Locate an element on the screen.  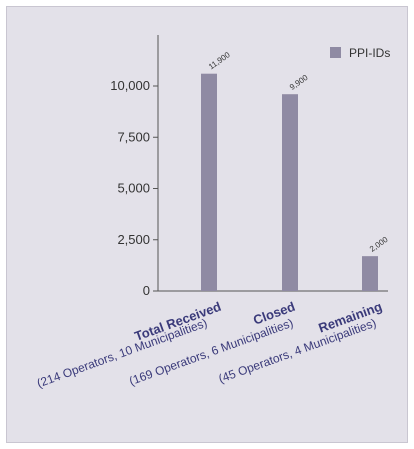
y-tick-label: 10,000 is located at coordinates (130, 85).